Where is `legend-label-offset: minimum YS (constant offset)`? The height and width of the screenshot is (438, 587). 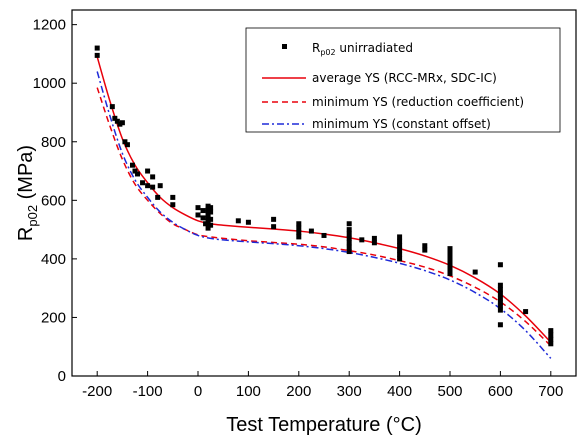 legend-label-offset: minimum YS (constant offset) is located at coordinates (401, 124).